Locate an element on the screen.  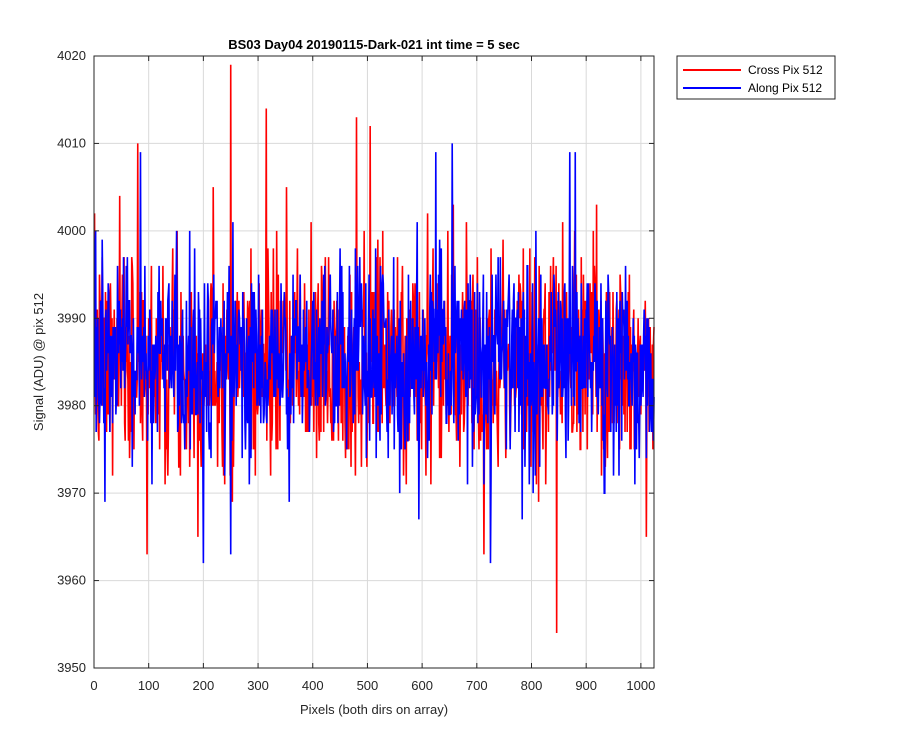
x-tick-label: 400 is located at coordinates (313, 685).